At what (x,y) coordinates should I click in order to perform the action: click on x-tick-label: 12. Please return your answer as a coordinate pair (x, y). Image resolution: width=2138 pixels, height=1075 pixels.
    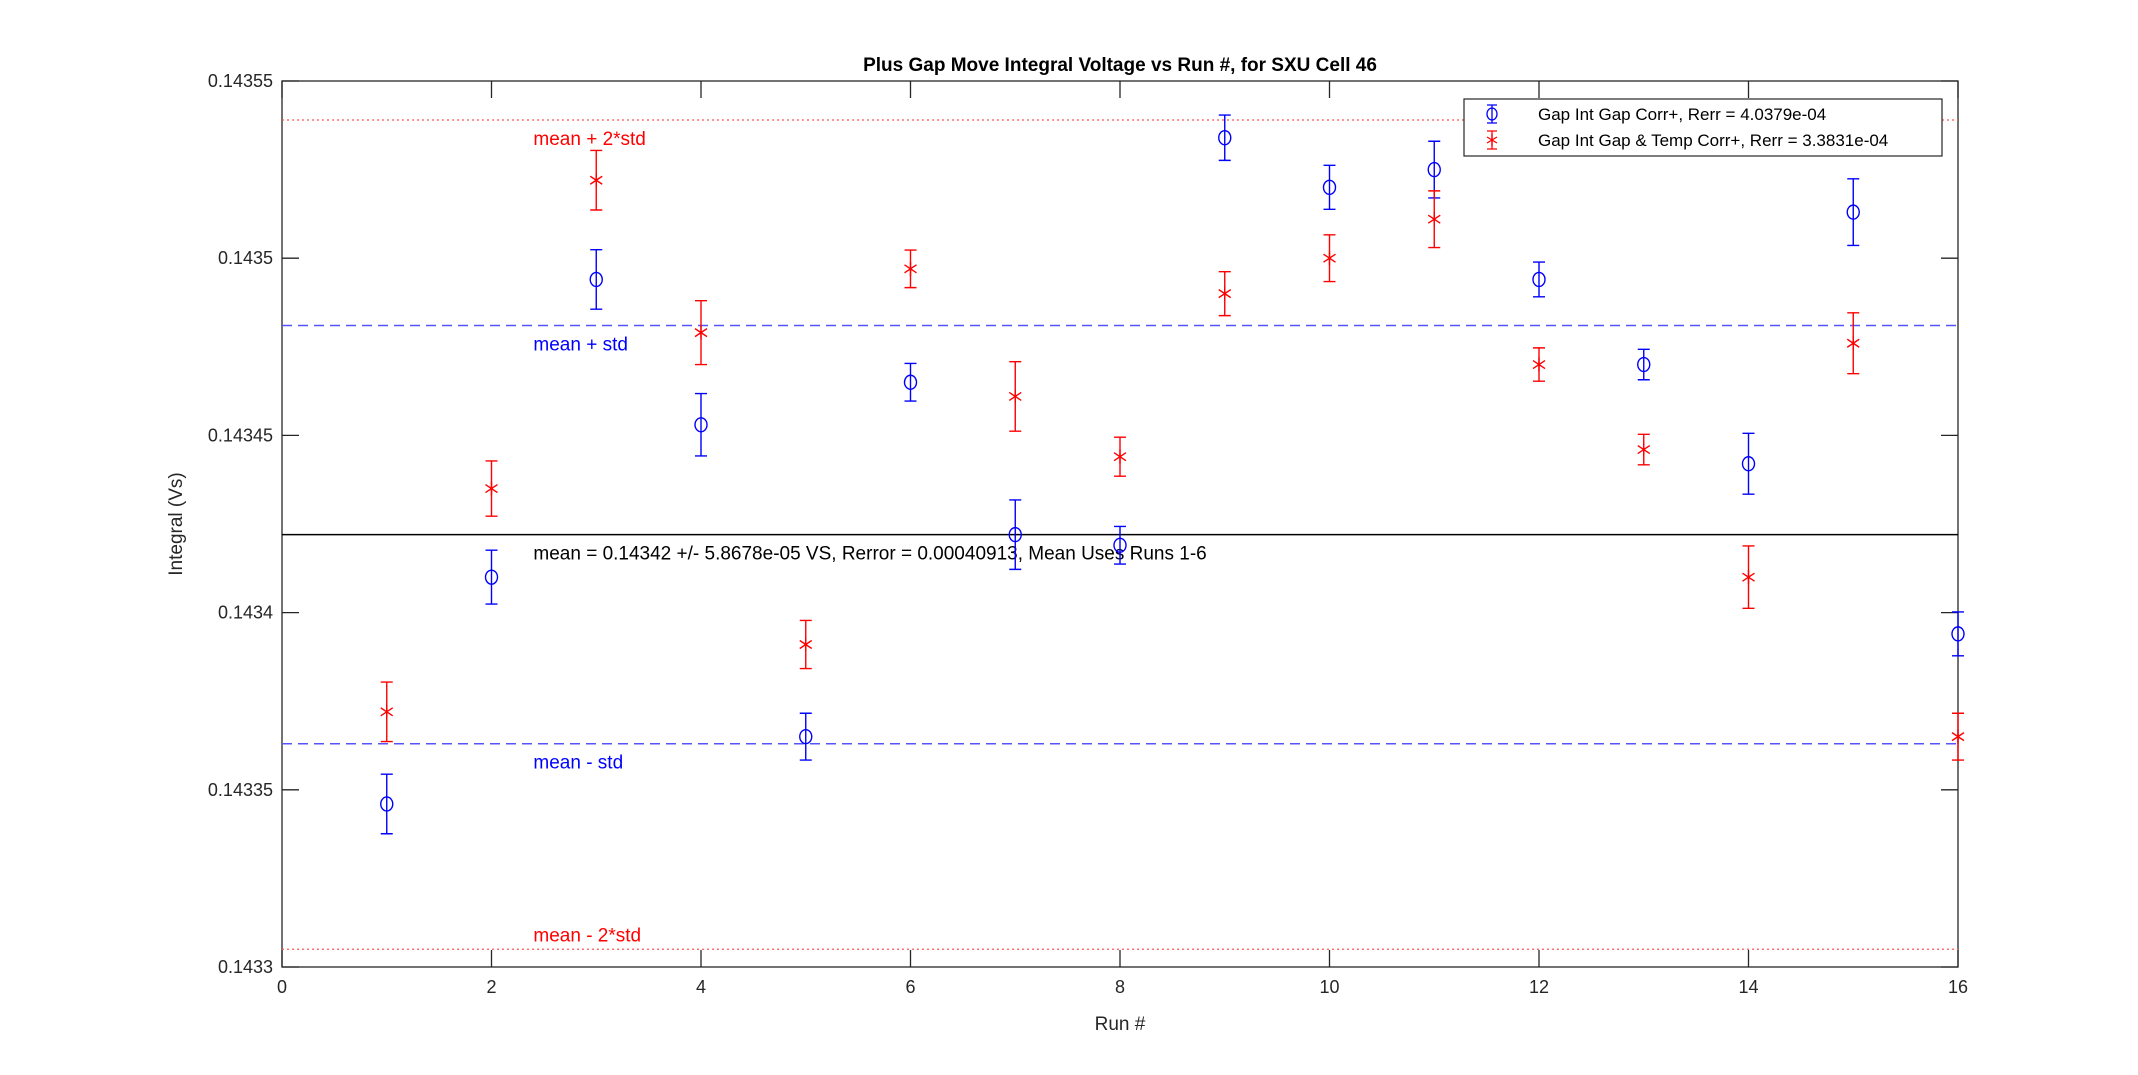
    Looking at the image, I should click on (1539, 987).